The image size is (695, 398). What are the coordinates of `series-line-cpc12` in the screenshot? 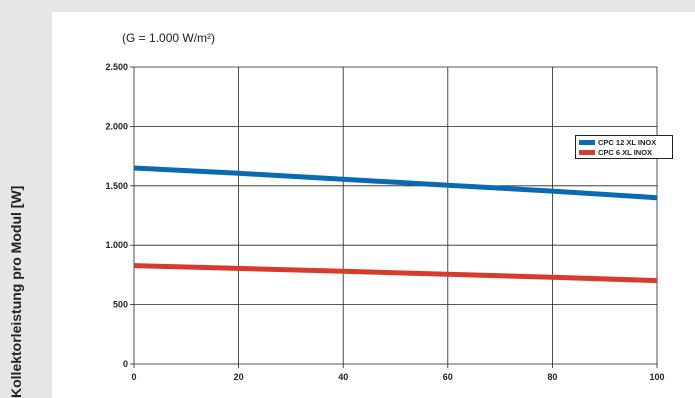 It's located at (395, 183).